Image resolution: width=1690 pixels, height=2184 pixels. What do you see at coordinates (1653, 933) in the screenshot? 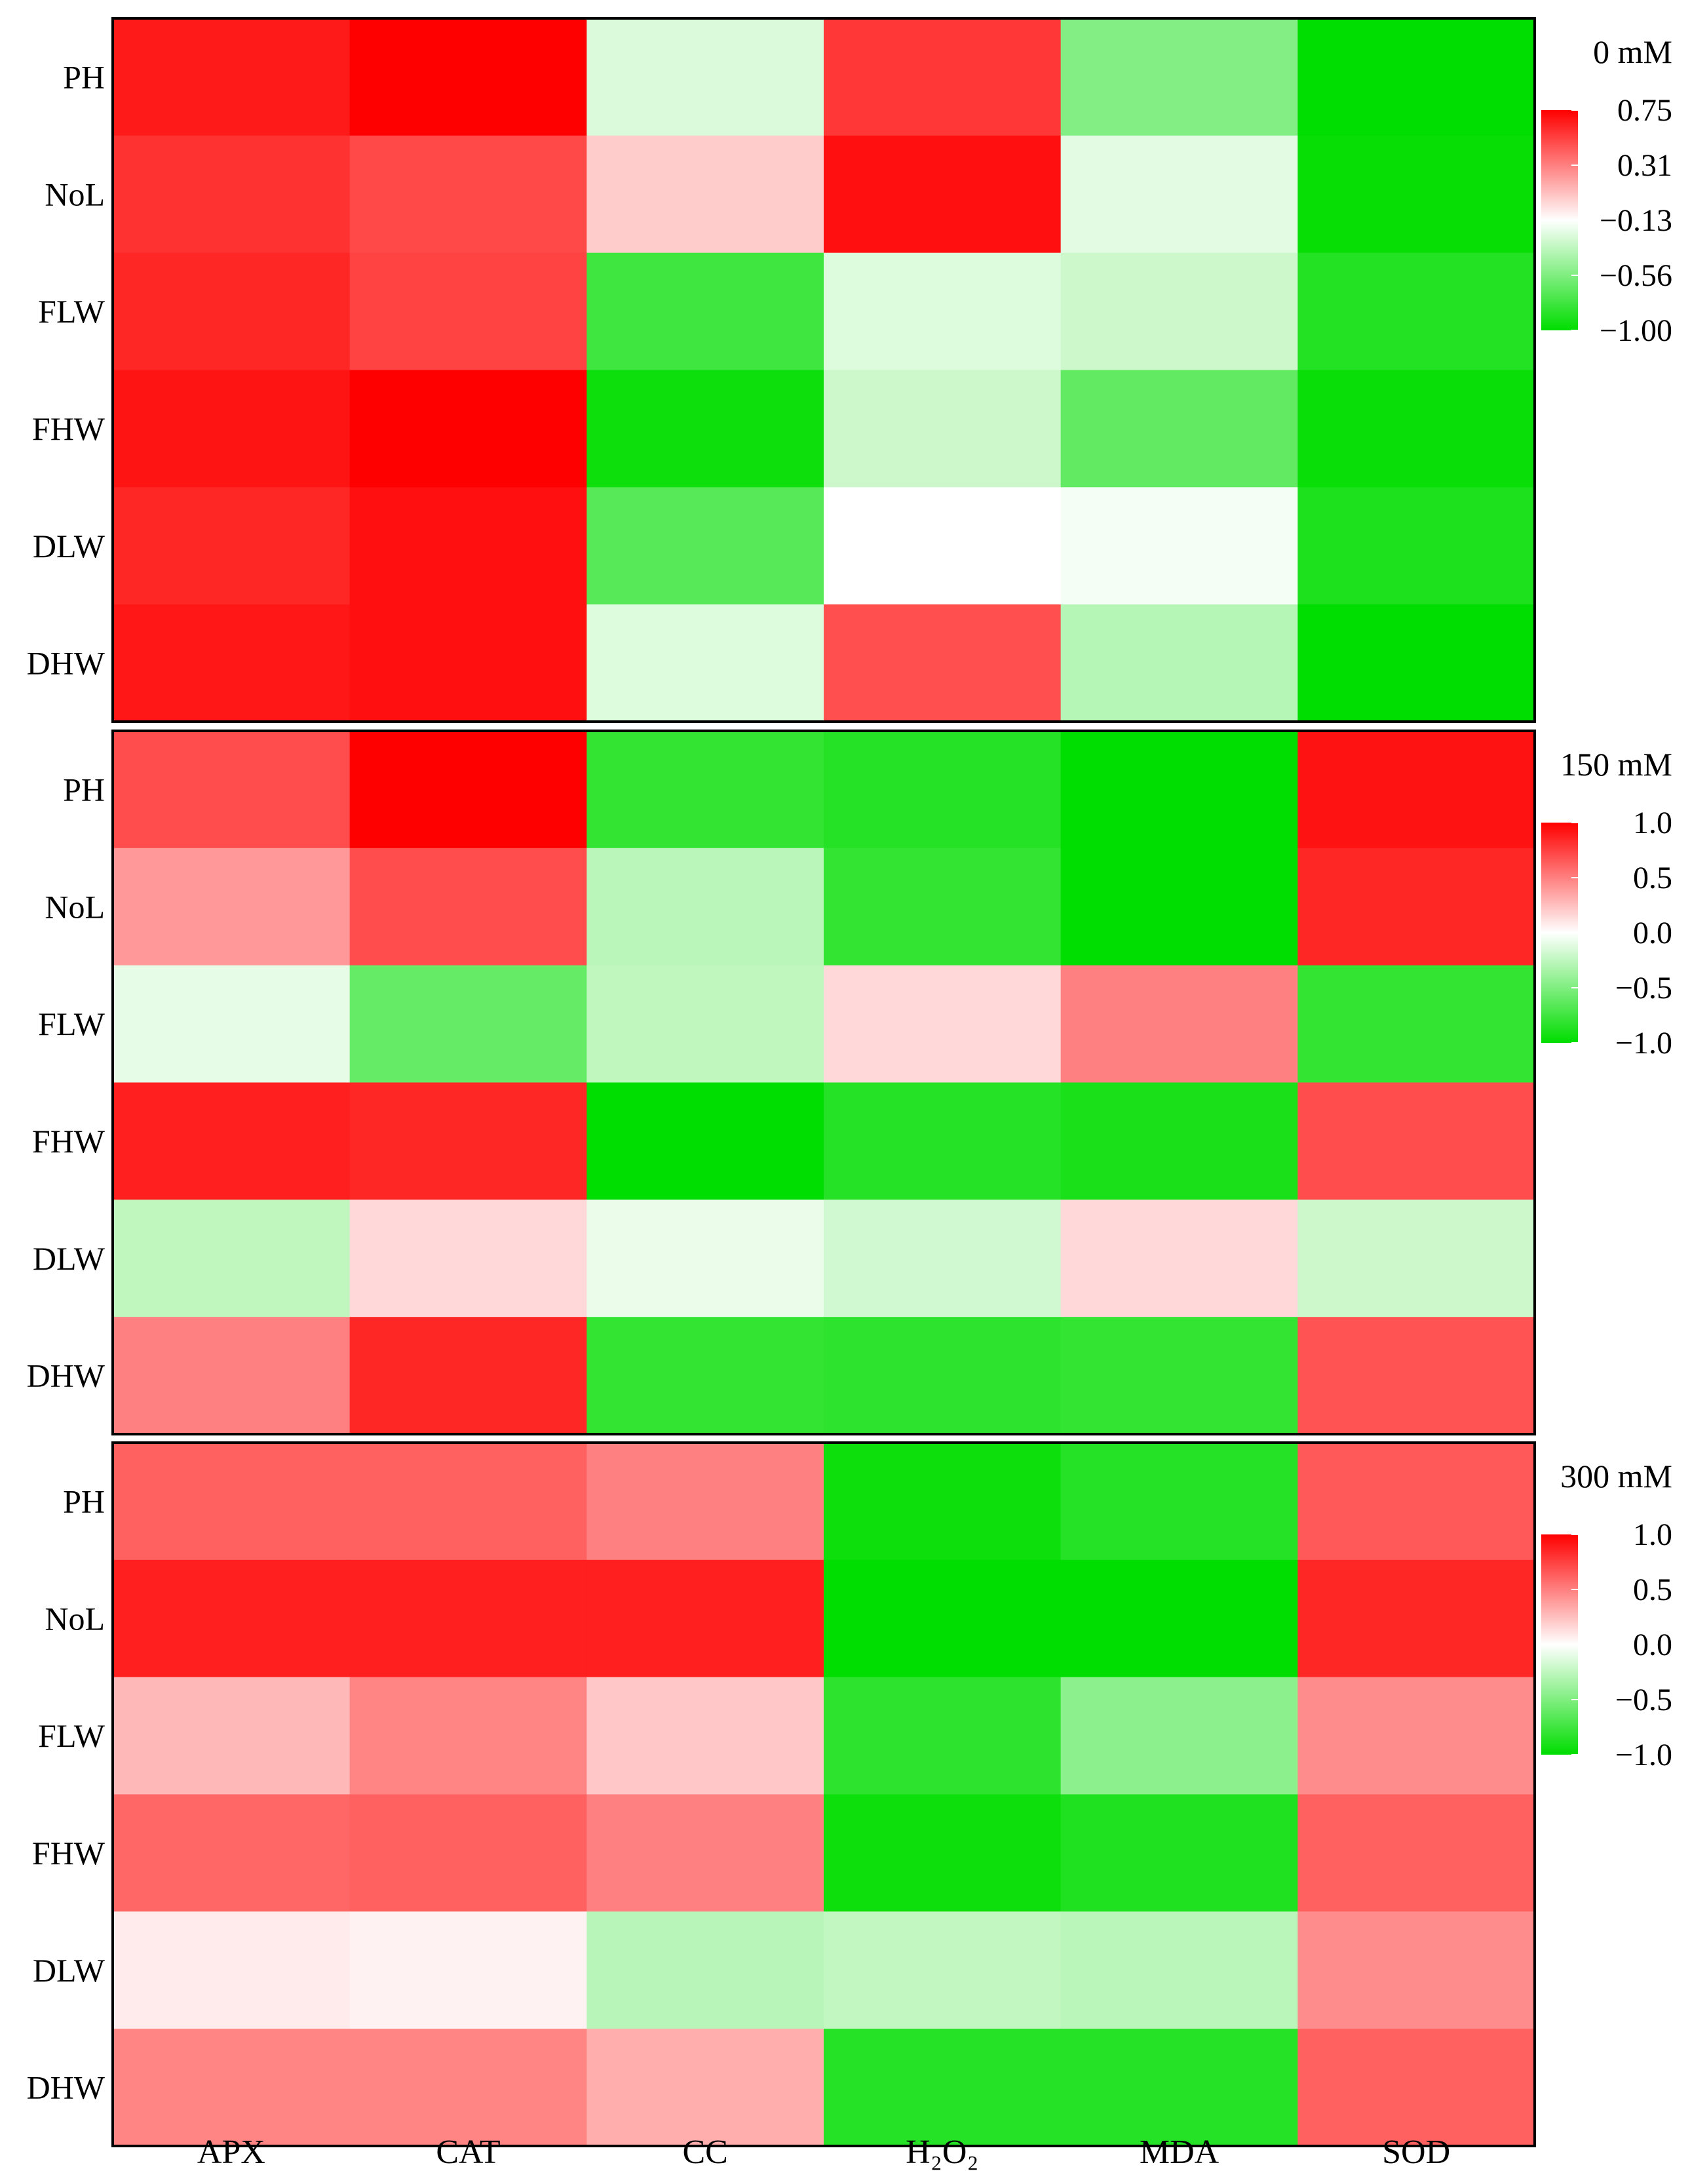
I see `colorbar-tick-label: 0.0` at bounding box center [1653, 933].